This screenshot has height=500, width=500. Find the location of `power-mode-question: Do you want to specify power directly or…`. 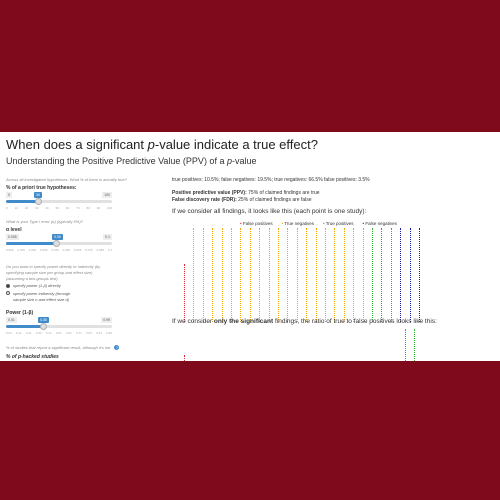

power-mode-question: Do you want to specify power directly or… is located at coordinates (53, 272).